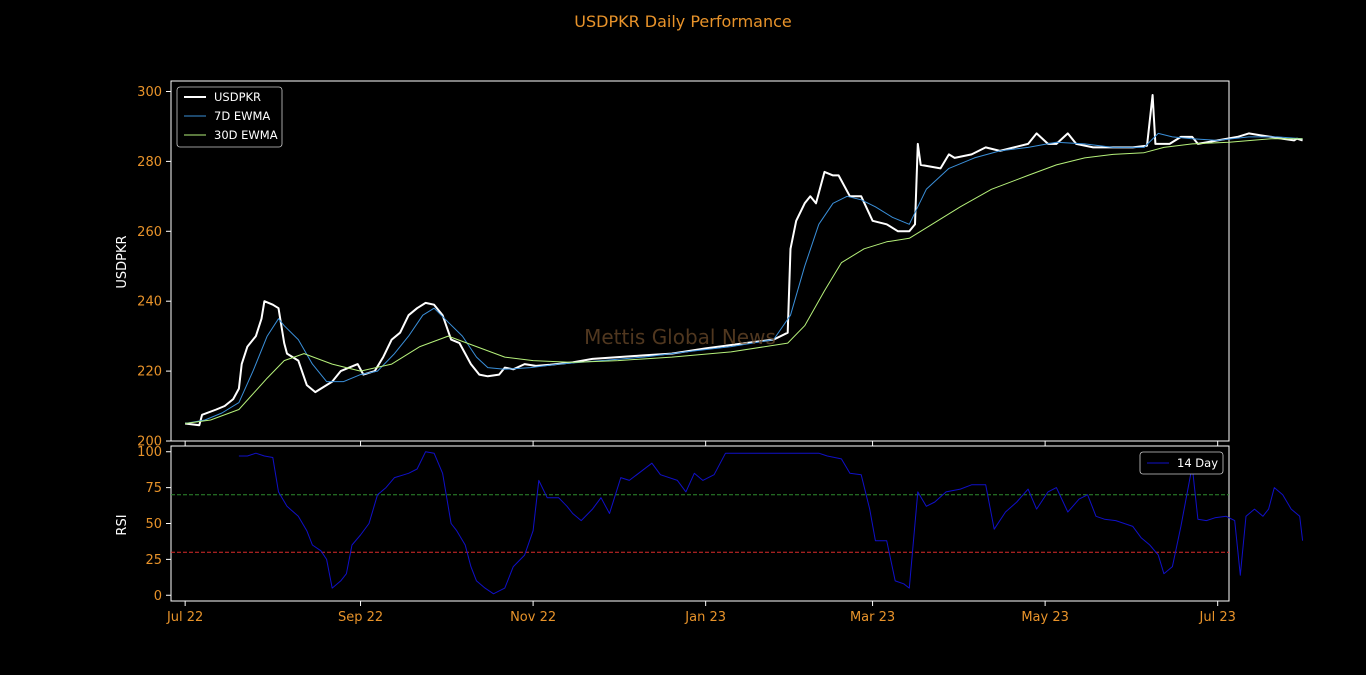 The image size is (1366, 675). I want to click on rsi-y-tick-label-0: 0, so click(158, 596).